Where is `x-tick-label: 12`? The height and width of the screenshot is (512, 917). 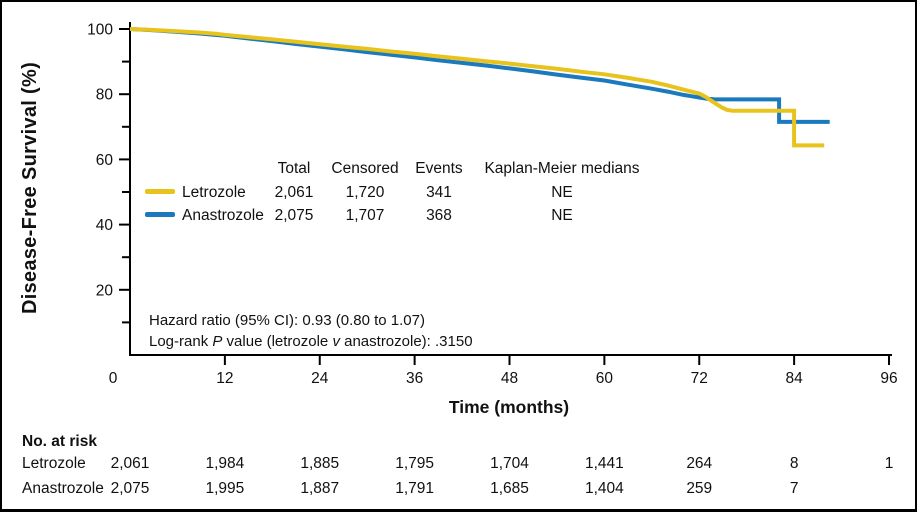 x-tick-label: 12 is located at coordinates (224, 378).